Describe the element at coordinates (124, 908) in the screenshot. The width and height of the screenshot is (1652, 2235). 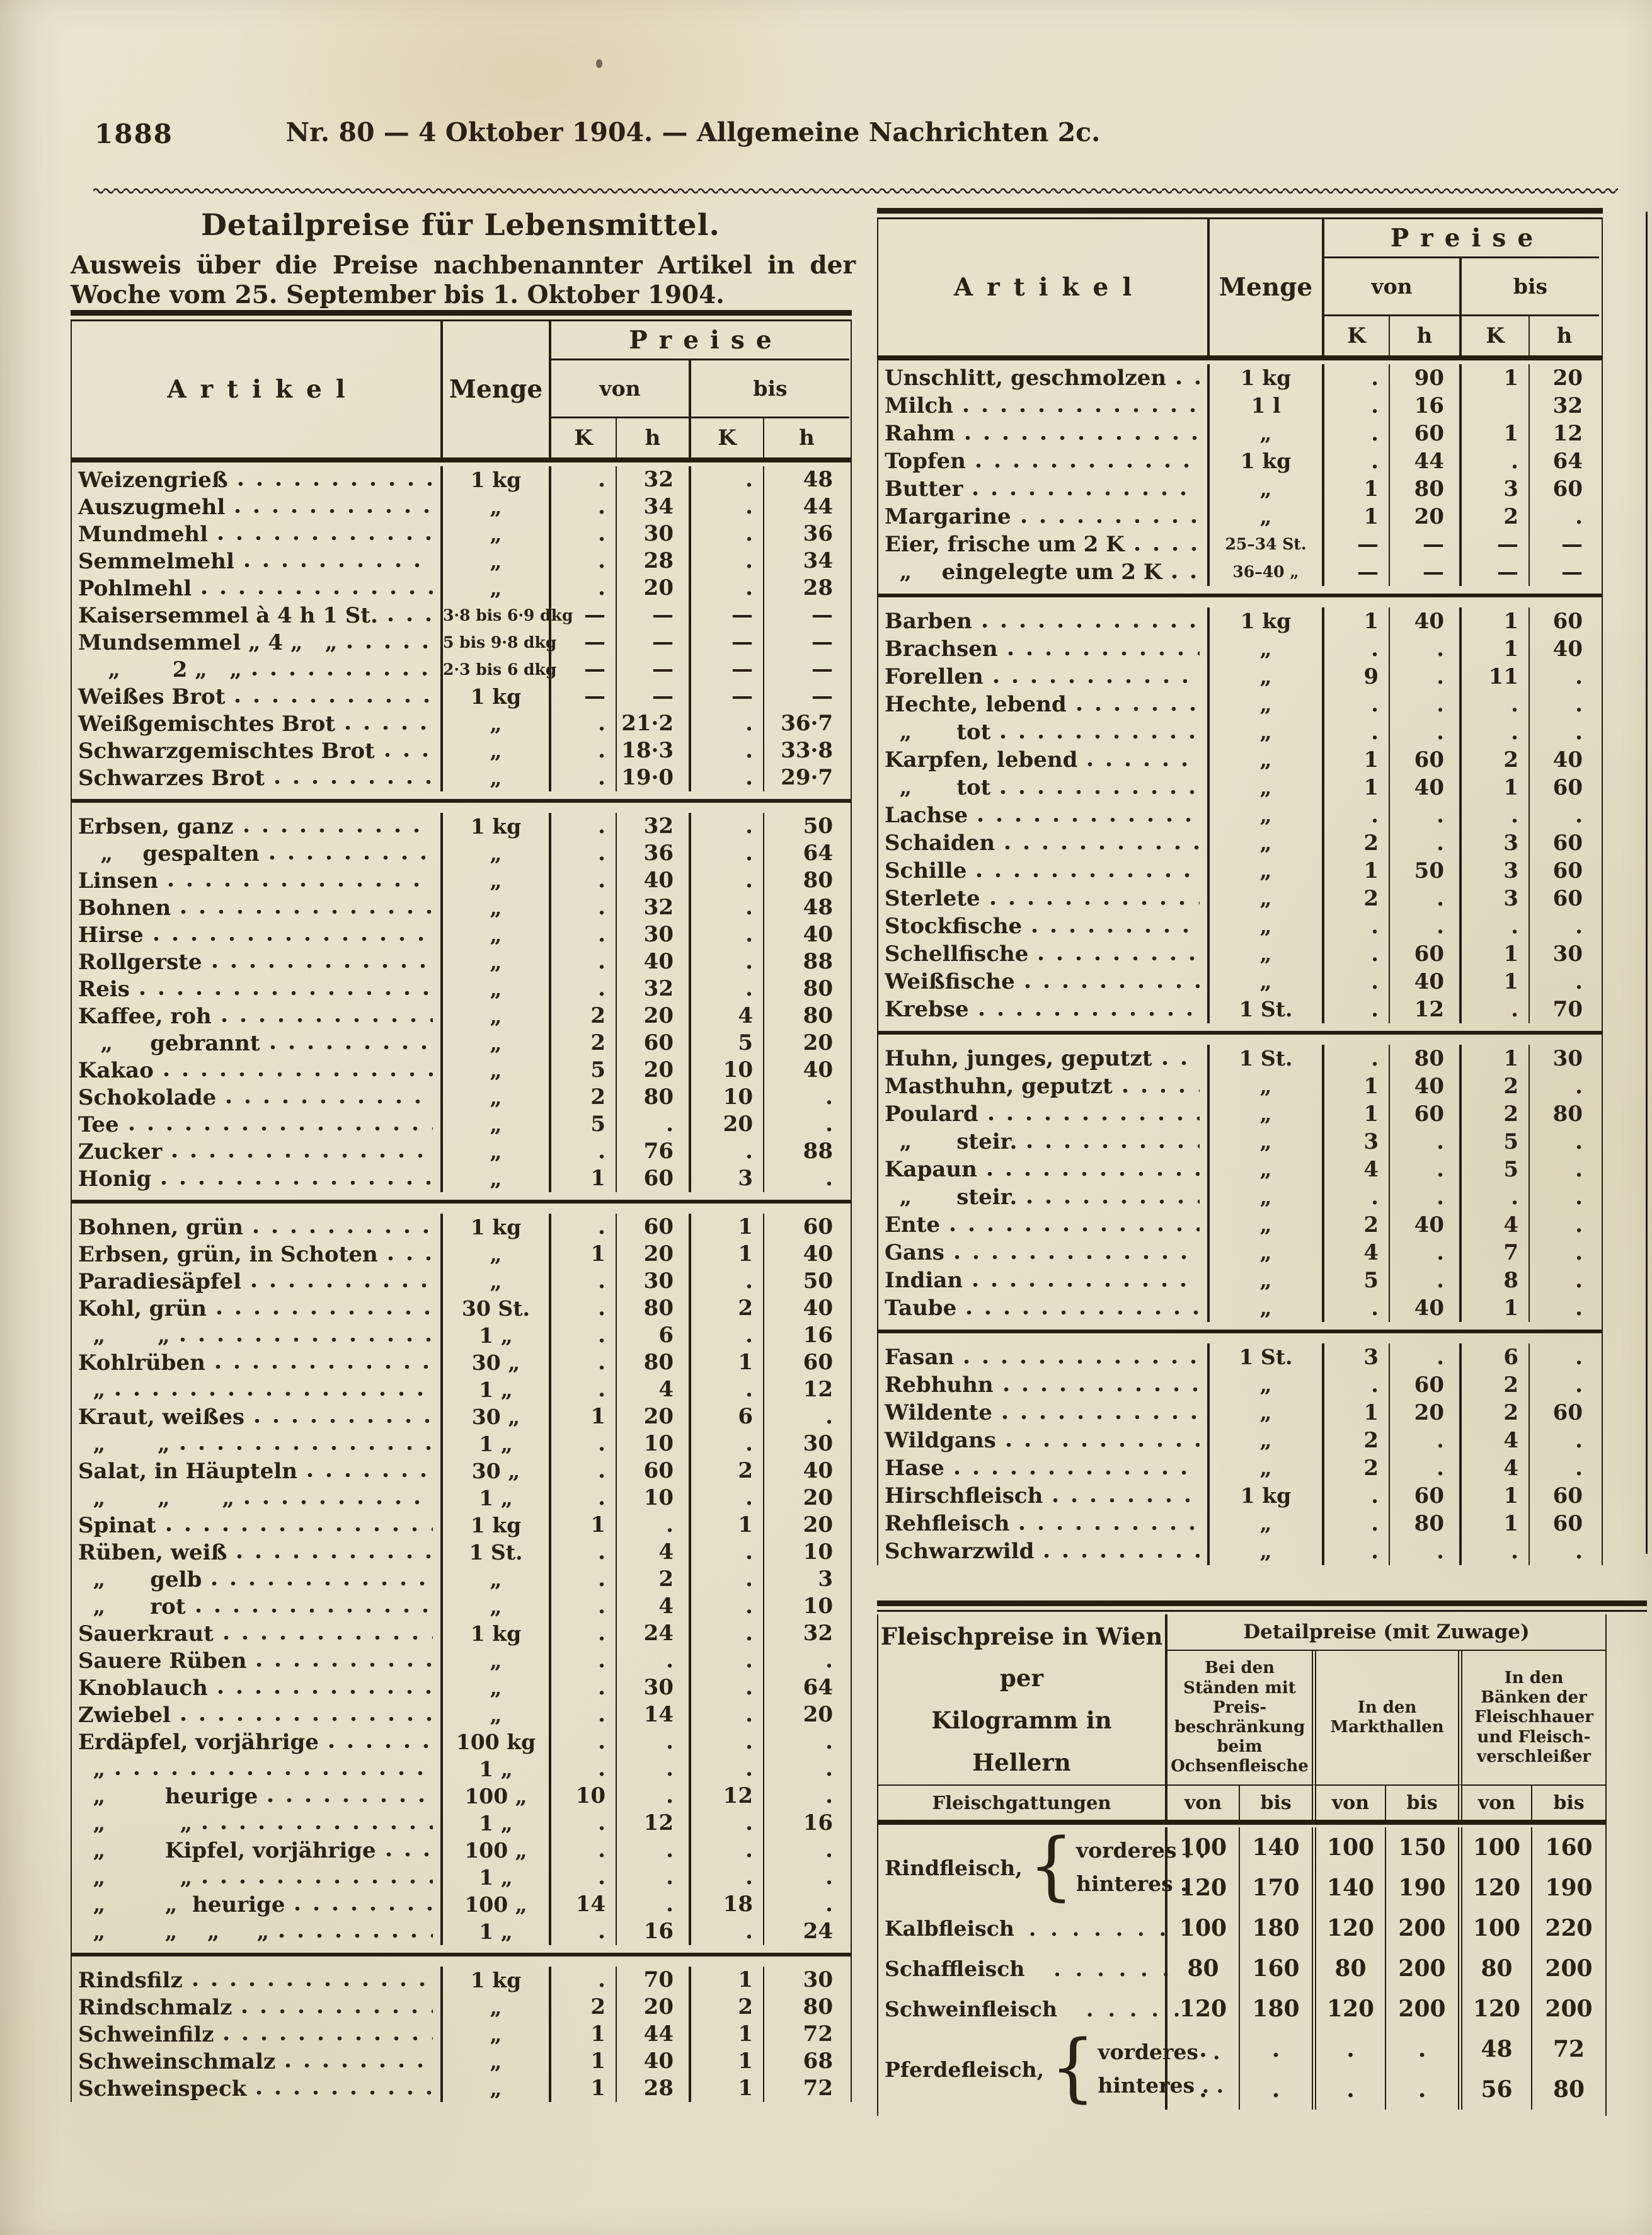
I see `artikel-label: Bohnen` at that location.